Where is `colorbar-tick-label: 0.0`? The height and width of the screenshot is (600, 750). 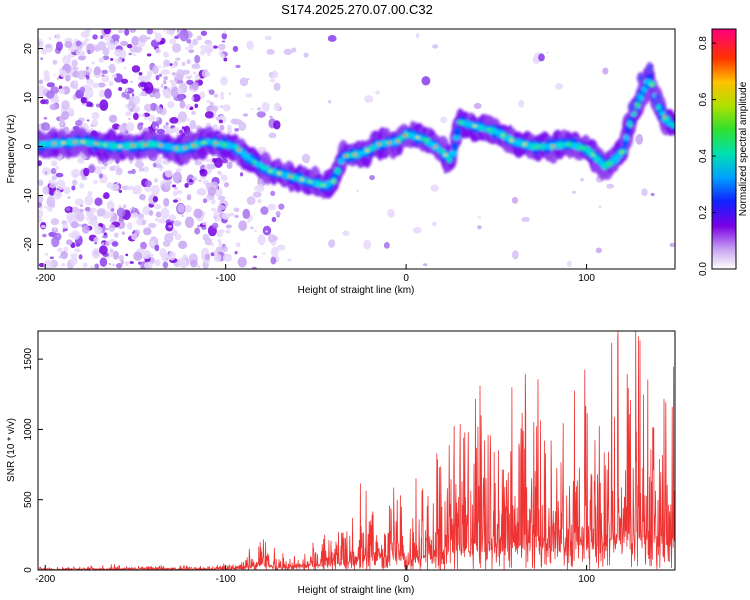 colorbar-tick-label: 0.0 is located at coordinates (703, 269).